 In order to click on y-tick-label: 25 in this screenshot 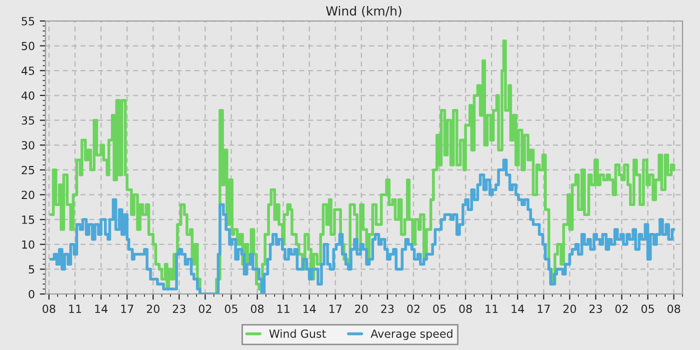, I will do `click(28, 170)`.